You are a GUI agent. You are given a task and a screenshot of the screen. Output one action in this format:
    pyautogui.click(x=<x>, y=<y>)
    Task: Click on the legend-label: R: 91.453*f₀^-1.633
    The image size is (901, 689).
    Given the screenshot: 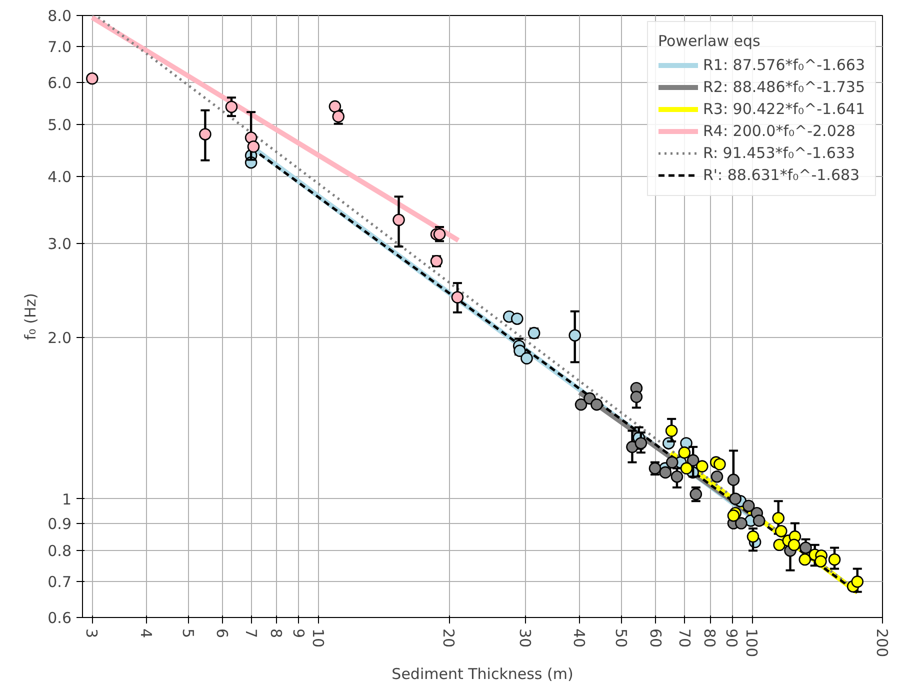 What is the action you would take?
    pyautogui.click(x=779, y=153)
    